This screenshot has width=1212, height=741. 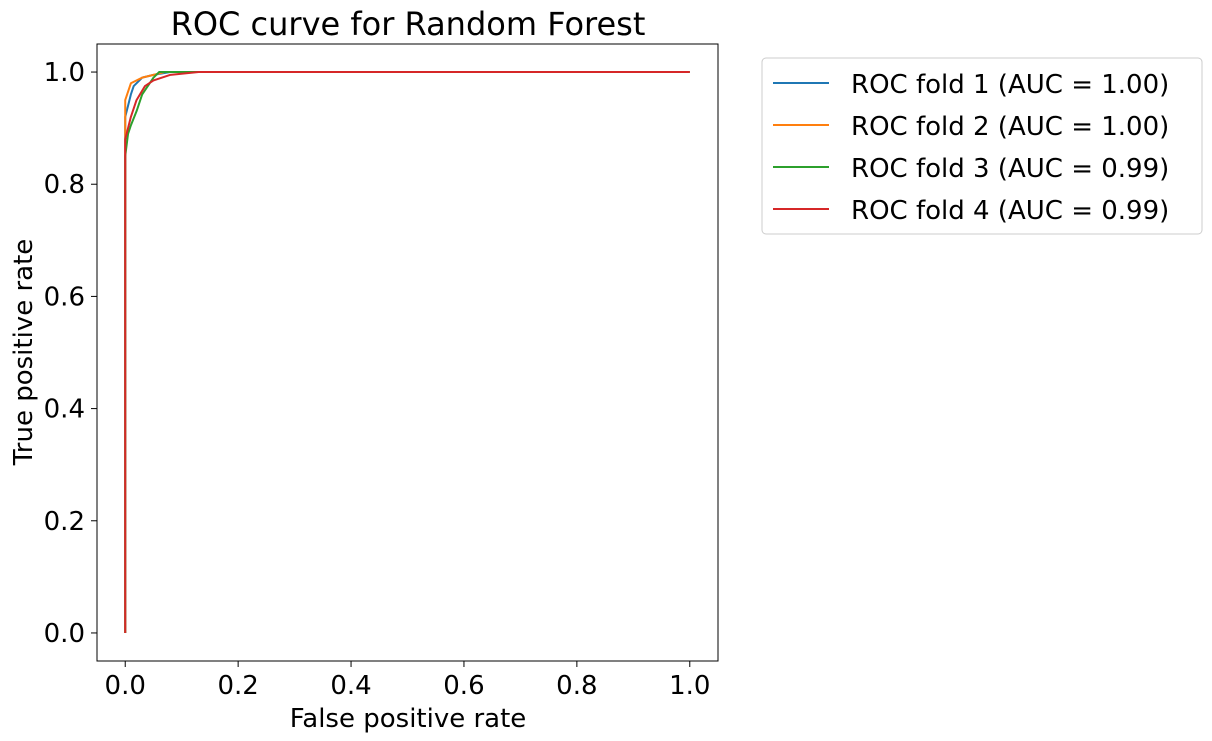 What do you see at coordinates (407, 681) in the screenshot?
I see `x-axis: 0.0 0.2 0.4 0.6 0.8 1.0` at bounding box center [407, 681].